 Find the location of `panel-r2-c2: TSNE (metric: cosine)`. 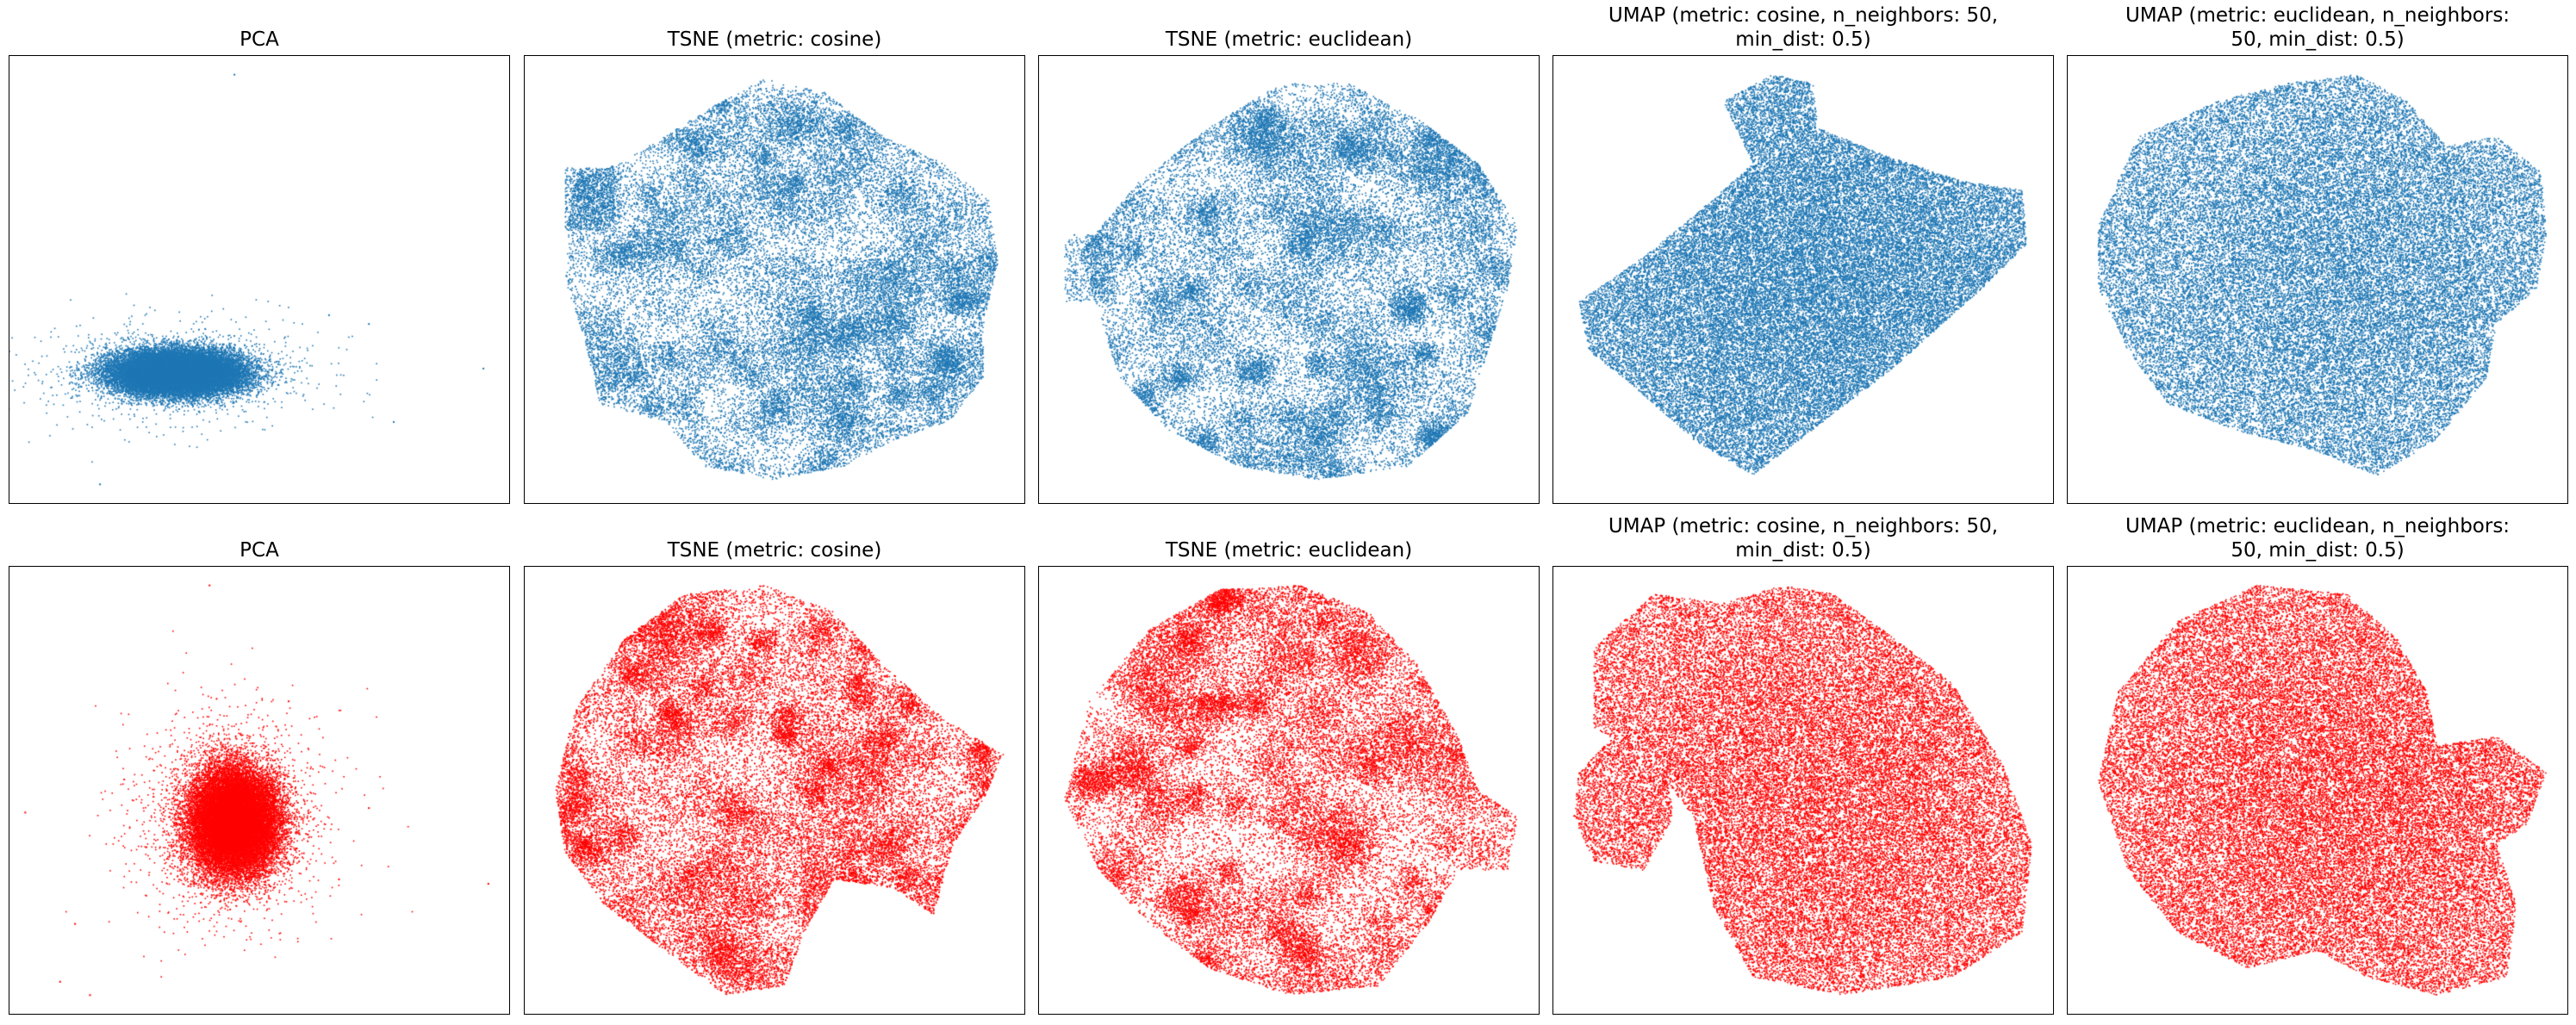

panel-r2-c2: TSNE (metric: cosine) is located at coordinates (775, 763).